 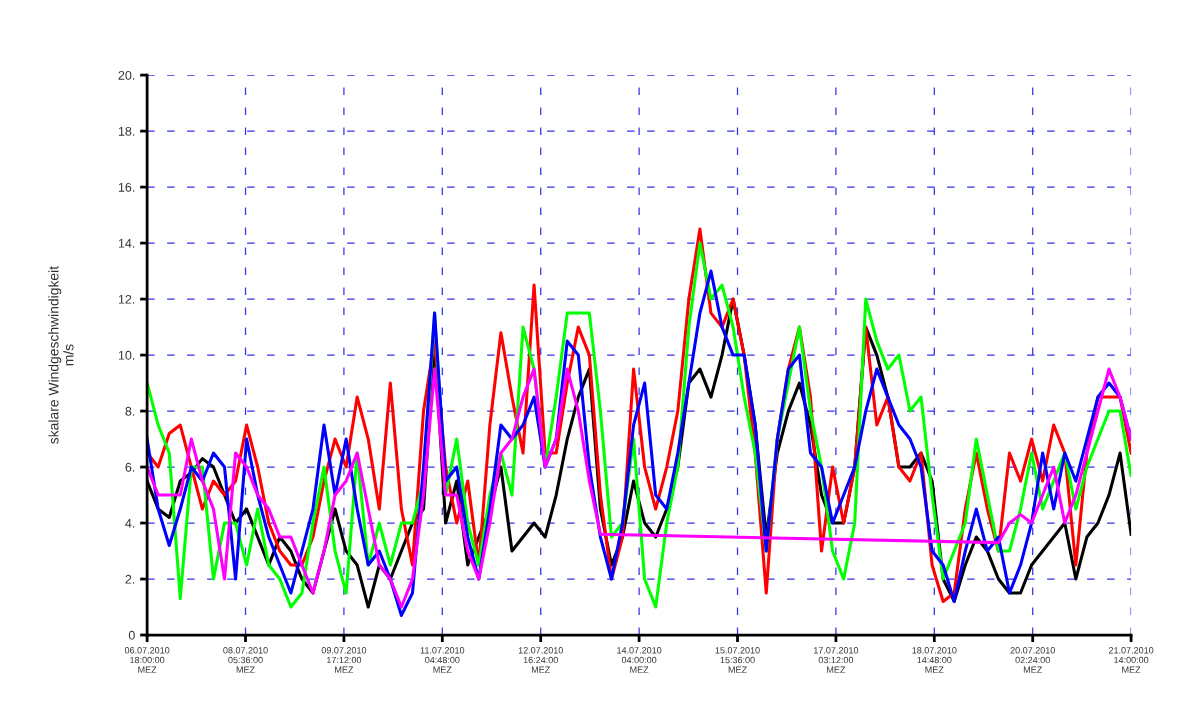 I want to click on x-tick-label: 21.07.2010 14:00:00 MEZ, so click(x=1131, y=660).